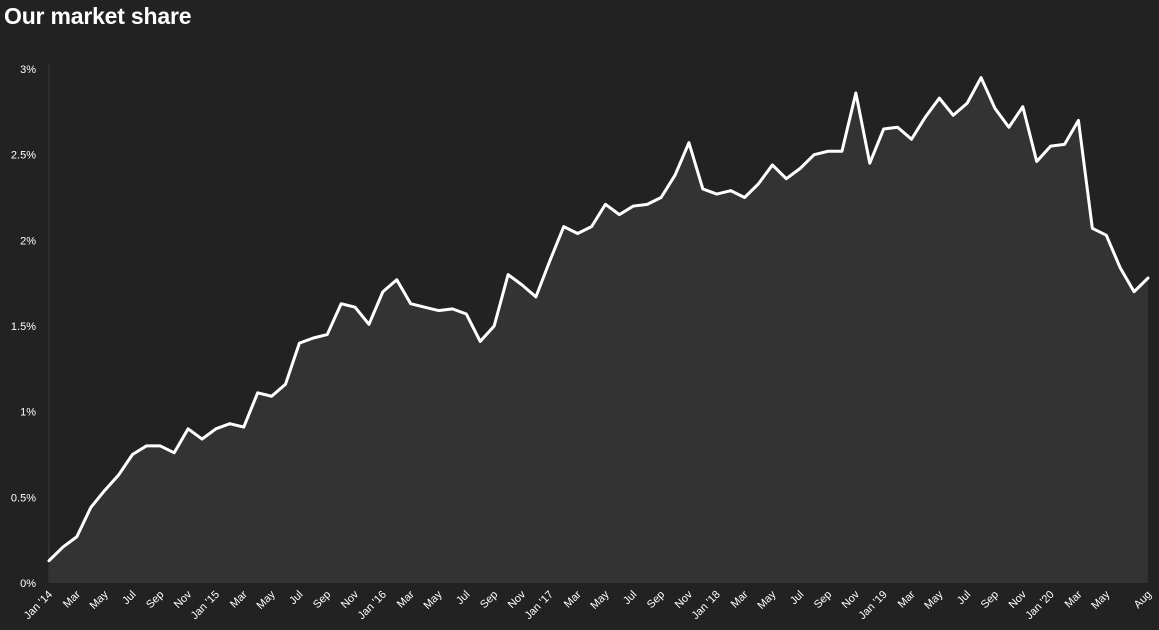 This screenshot has width=1159, height=630. Describe the element at coordinates (1143, 600) in the screenshot. I see `x-tick-label: Aug` at that location.